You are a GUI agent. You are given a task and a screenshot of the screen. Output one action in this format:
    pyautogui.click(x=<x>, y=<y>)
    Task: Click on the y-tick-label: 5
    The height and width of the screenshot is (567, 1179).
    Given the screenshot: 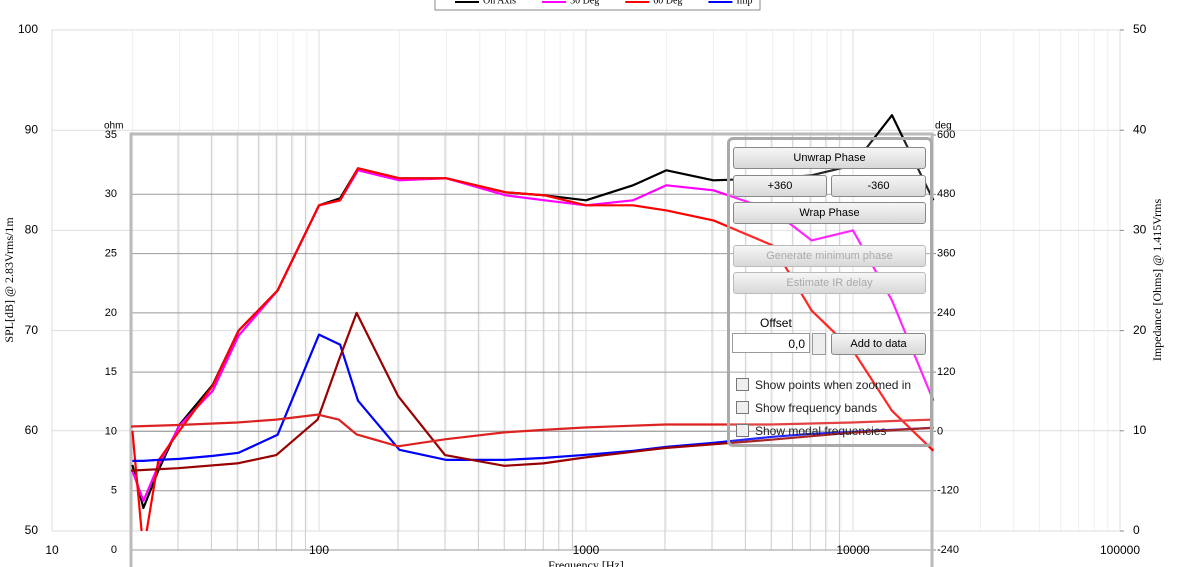 What is the action you would take?
    pyautogui.click(x=114, y=491)
    